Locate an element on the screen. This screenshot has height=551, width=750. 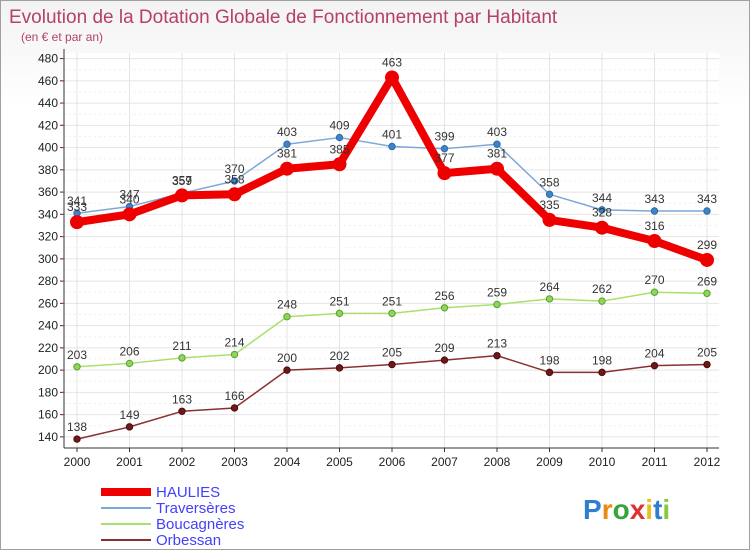
point-haulies-2002 is located at coordinates (182, 195).